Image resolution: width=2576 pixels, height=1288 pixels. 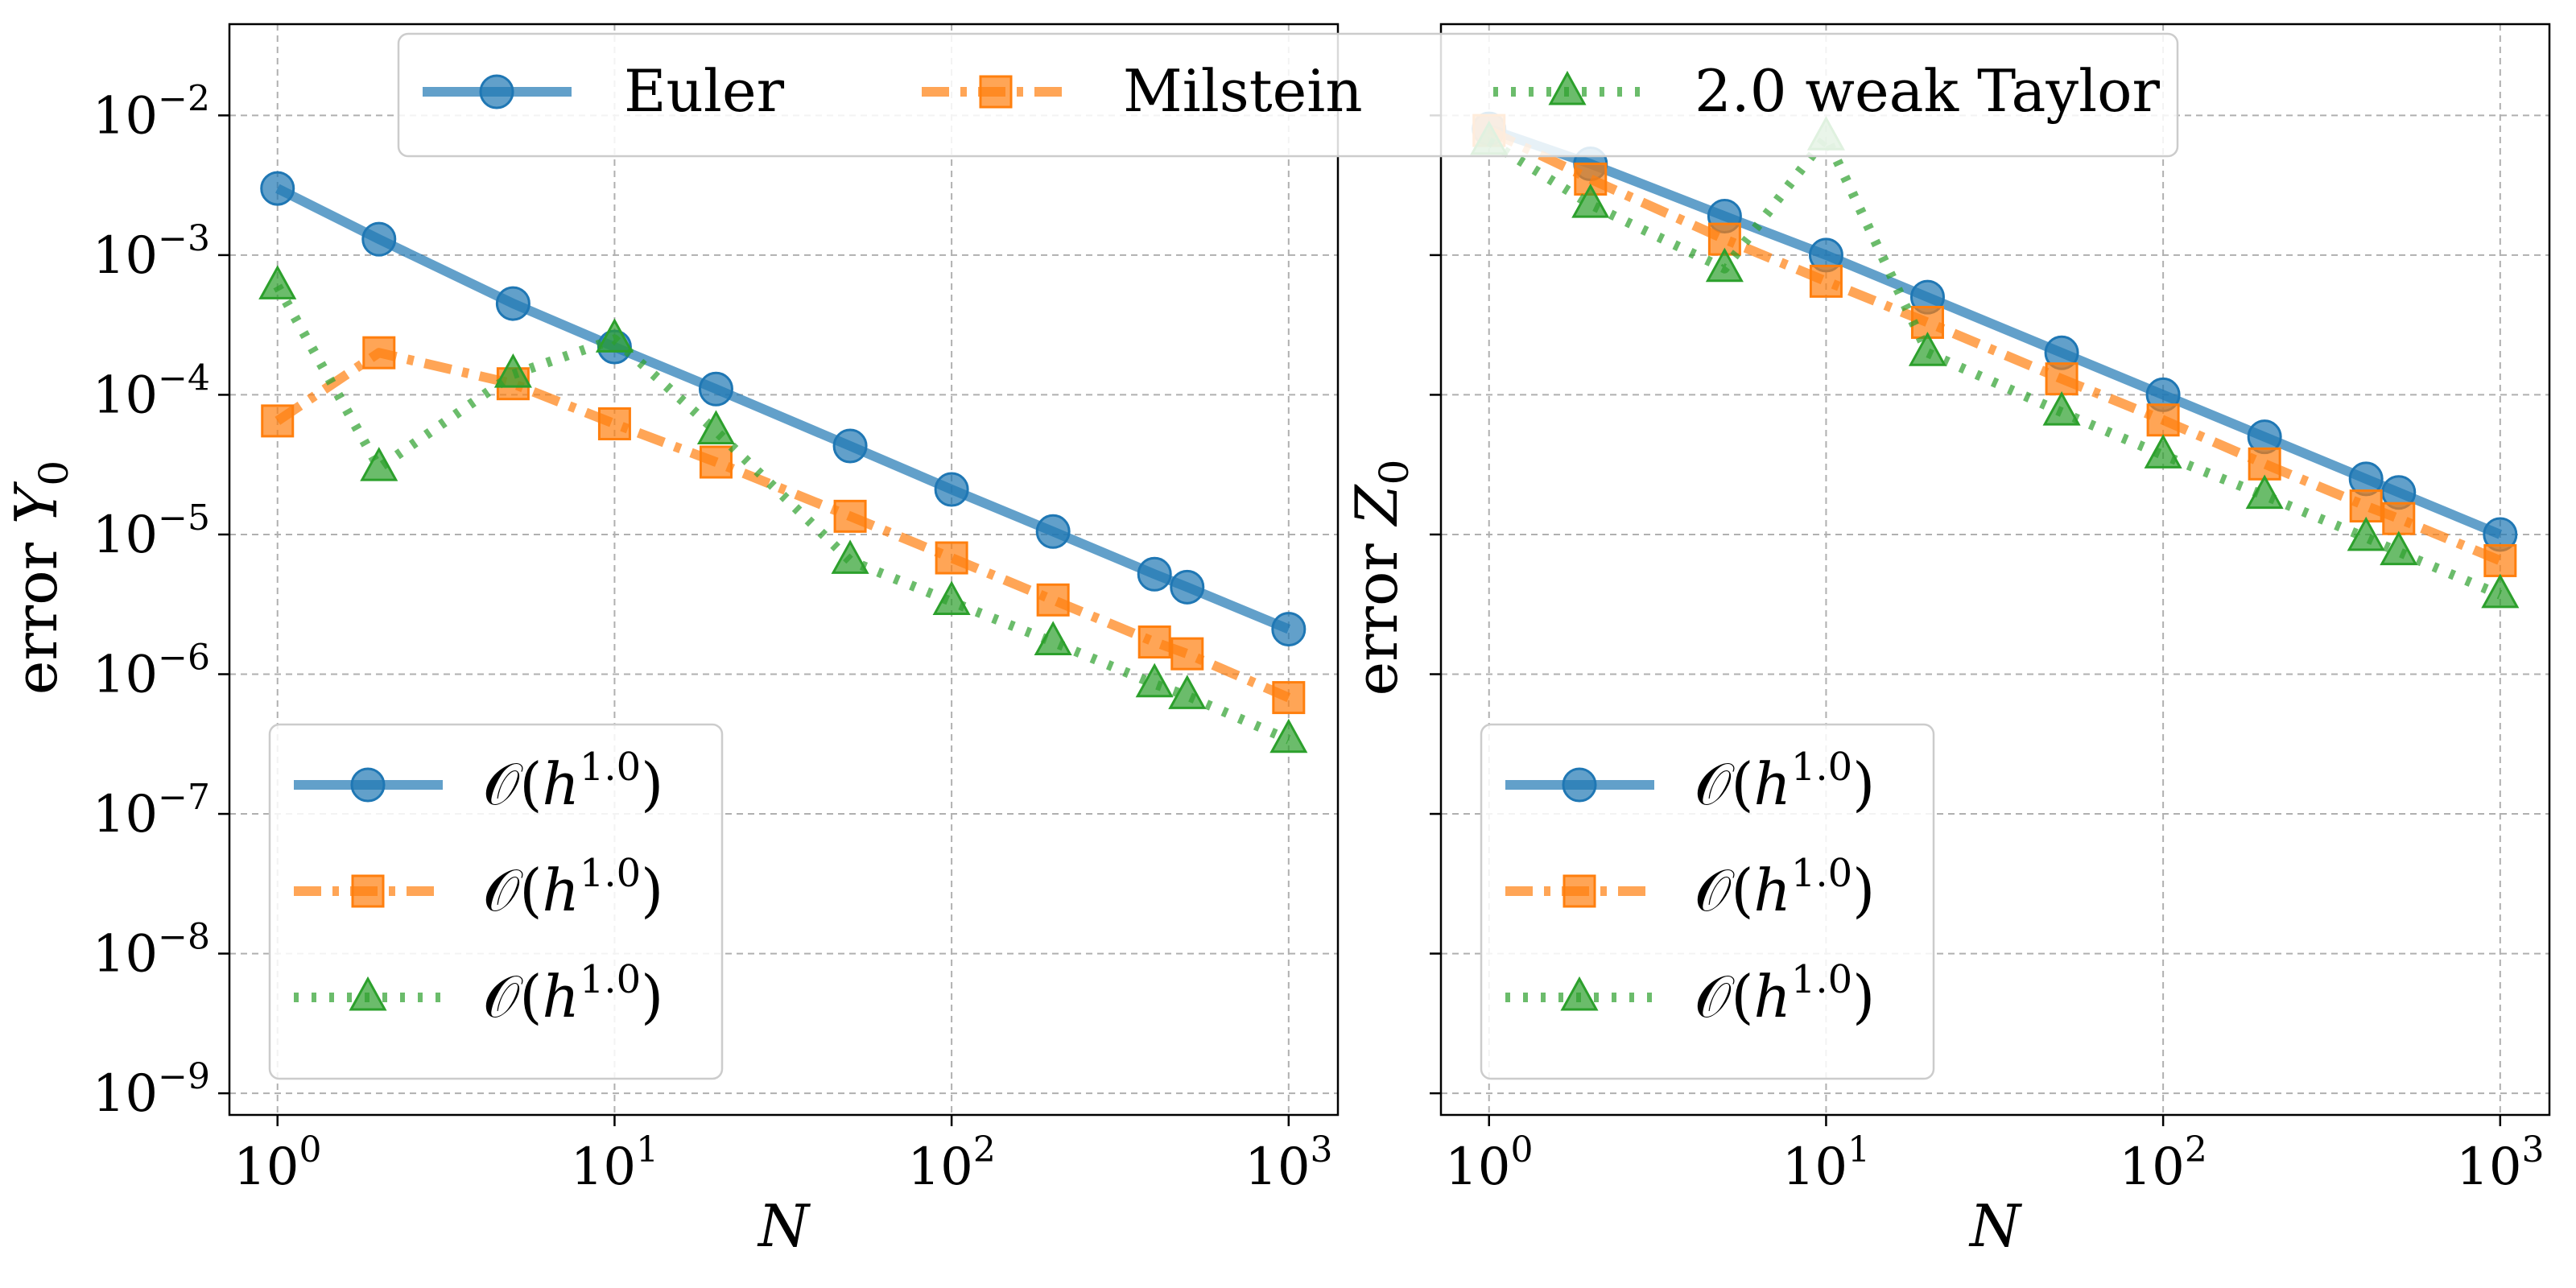 I want to click on y-tick-label: 10⁻⁷, so click(x=151, y=810).